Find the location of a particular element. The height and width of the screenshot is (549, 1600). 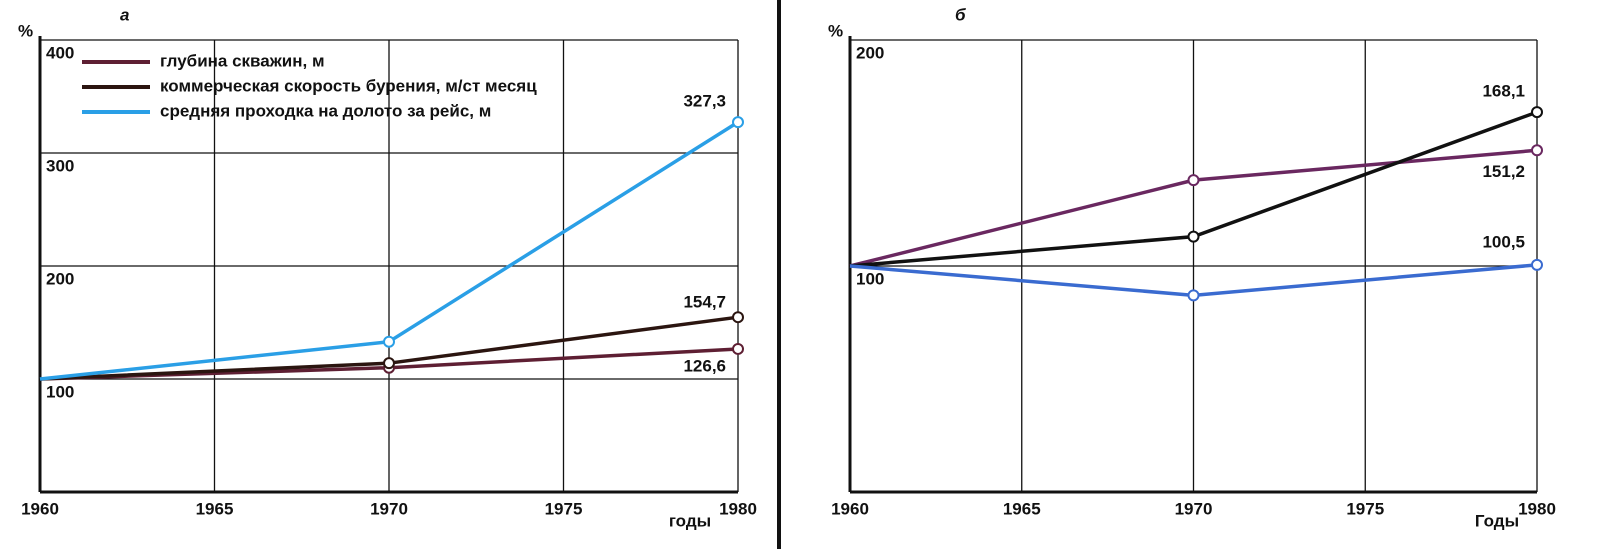

panel-title: б is located at coordinates (960, 14).